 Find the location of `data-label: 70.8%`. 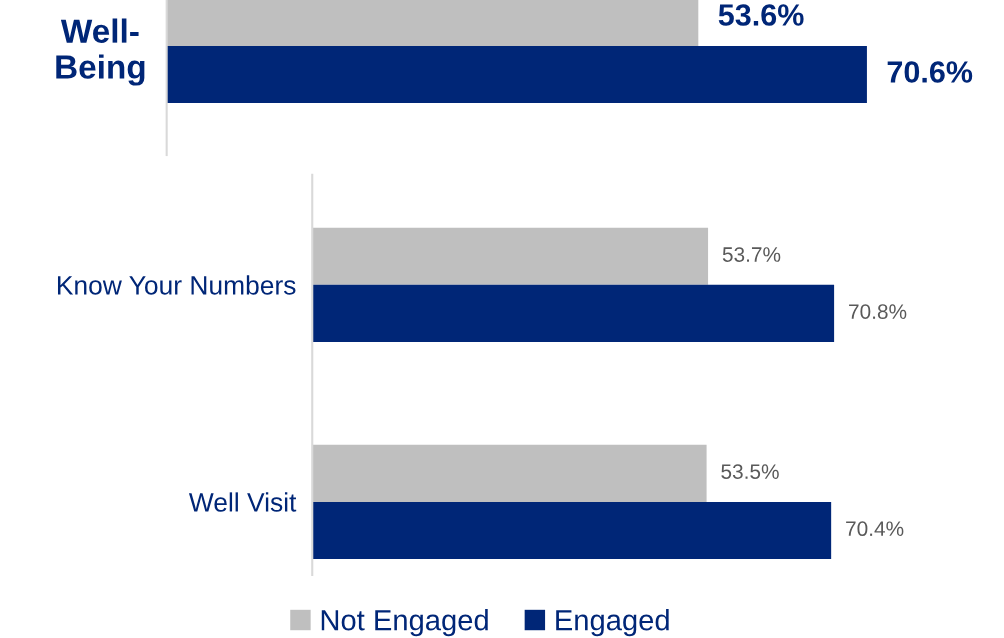

data-label: 70.8% is located at coordinates (878, 311).